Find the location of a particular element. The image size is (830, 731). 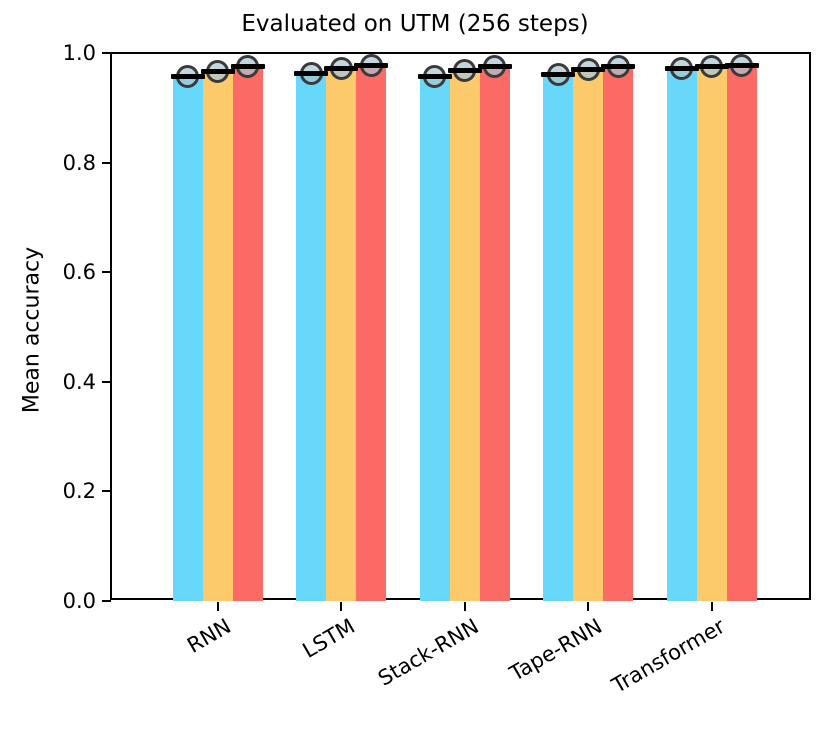

y-tick-label: 0.2 is located at coordinates (79, 491).